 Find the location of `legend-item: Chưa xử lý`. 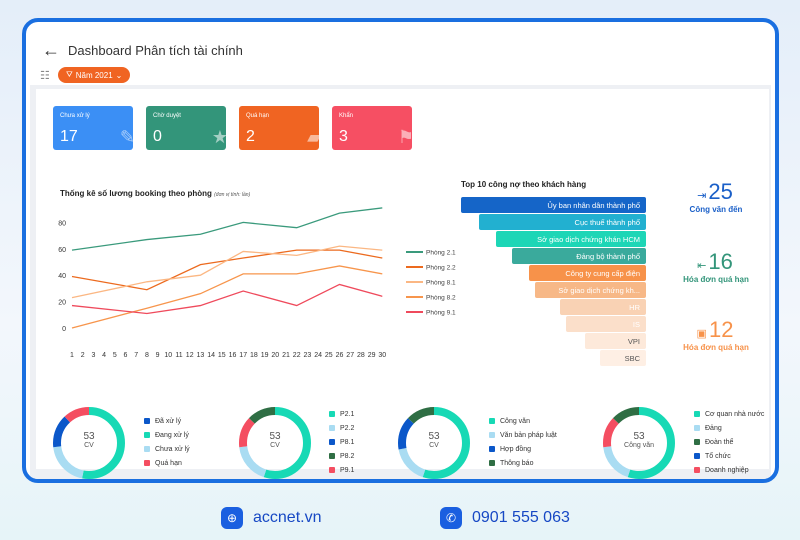

legend-item: Chưa xử lý is located at coordinates (167, 449).